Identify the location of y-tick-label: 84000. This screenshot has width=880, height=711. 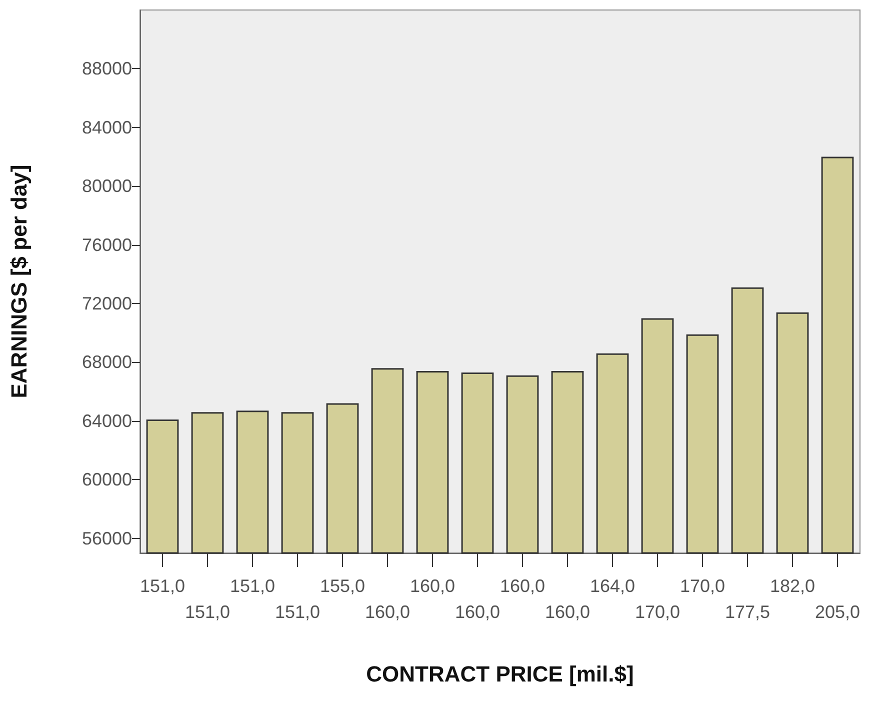
(107, 127).